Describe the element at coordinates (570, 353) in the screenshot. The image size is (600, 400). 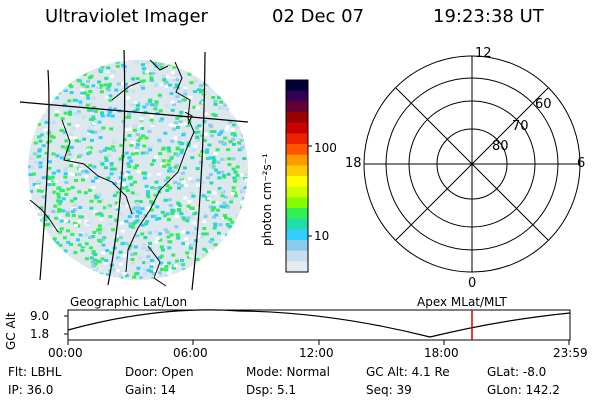
I see `x-tick-label-2359: 23:59` at that location.